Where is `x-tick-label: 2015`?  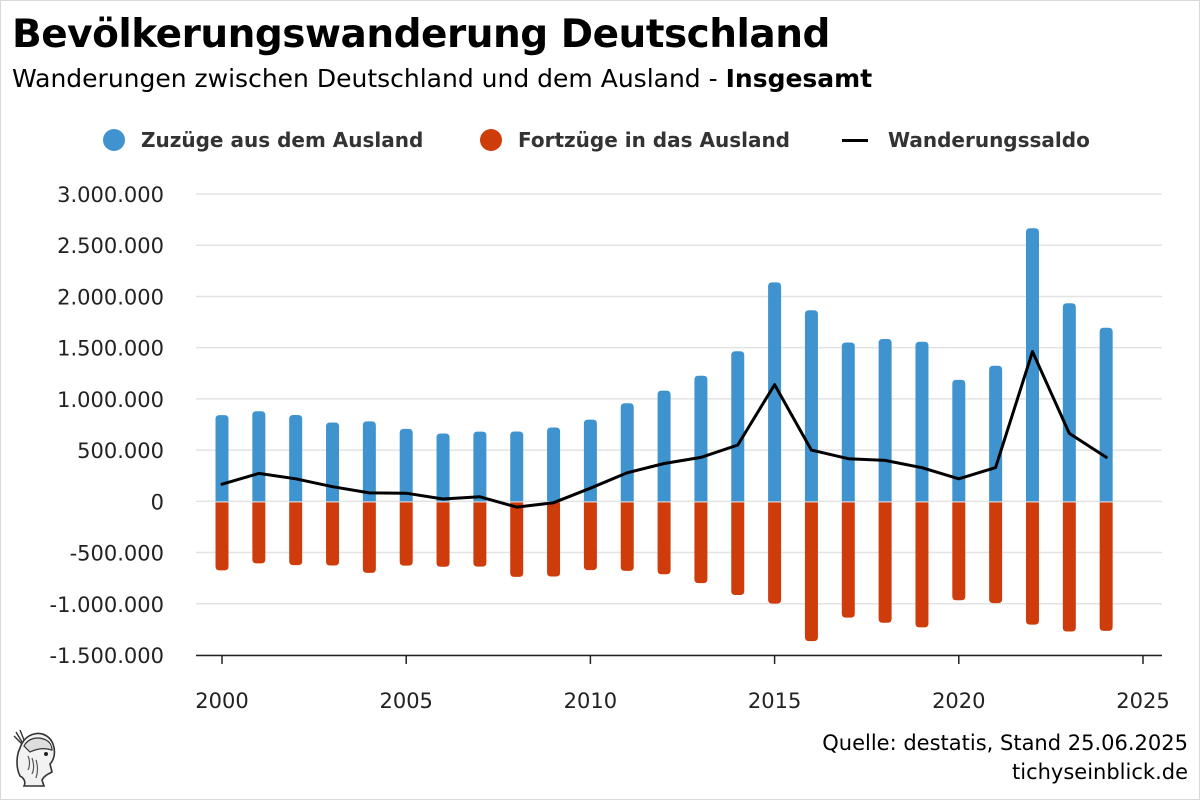
x-tick-label: 2015 is located at coordinates (774, 701).